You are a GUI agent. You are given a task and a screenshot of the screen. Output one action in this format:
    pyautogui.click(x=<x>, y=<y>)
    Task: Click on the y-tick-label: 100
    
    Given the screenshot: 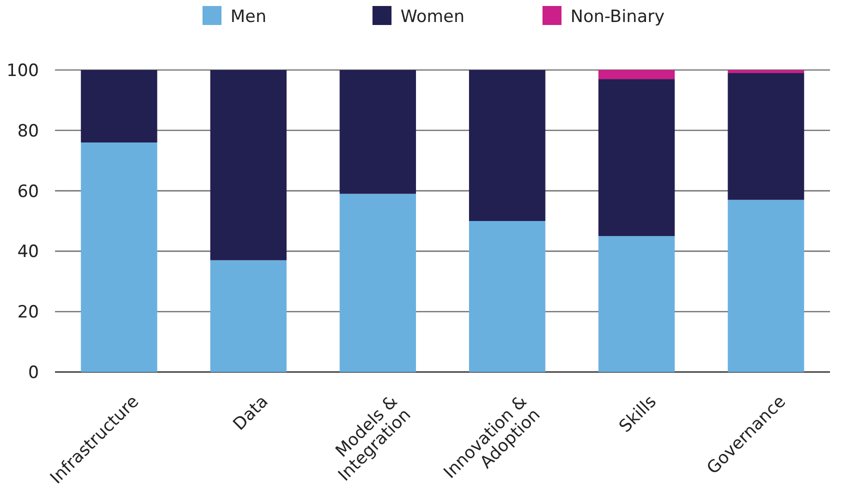 What is the action you would take?
    pyautogui.click(x=22, y=70)
    